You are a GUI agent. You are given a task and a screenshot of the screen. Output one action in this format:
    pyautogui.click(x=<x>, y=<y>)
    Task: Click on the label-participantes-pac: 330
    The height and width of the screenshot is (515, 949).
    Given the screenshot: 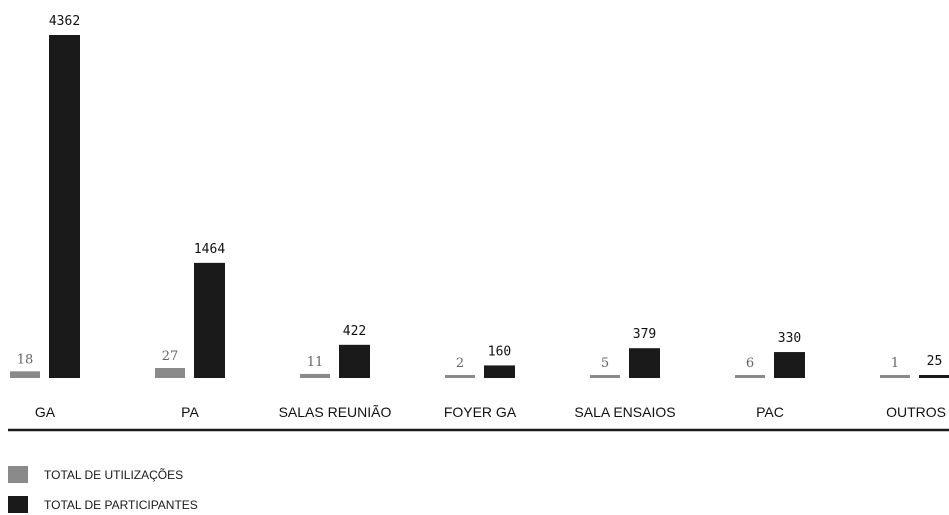 What is the action you would take?
    pyautogui.click(x=789, y=338)
    